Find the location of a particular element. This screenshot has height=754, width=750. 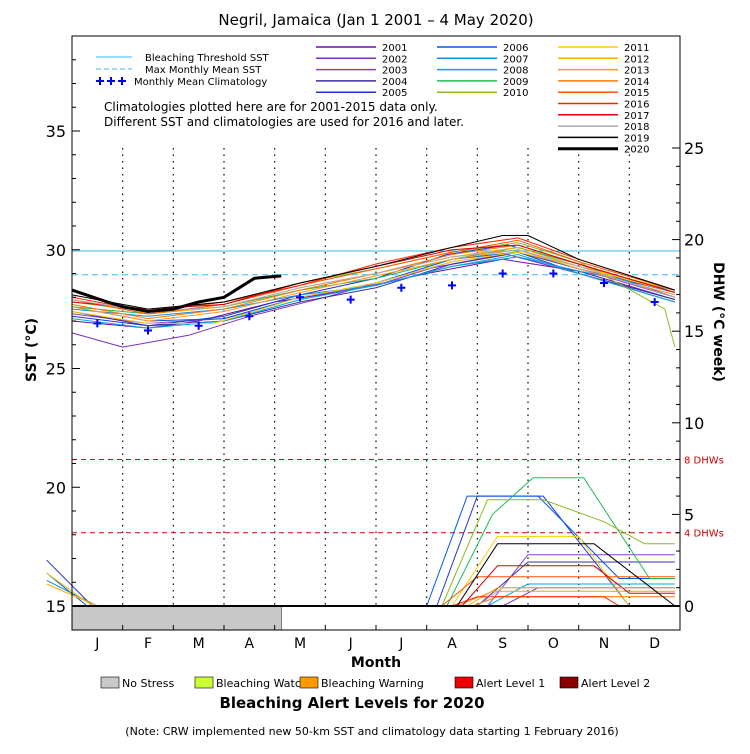

dhw-line-2018 is located at coordinates (576, 597).